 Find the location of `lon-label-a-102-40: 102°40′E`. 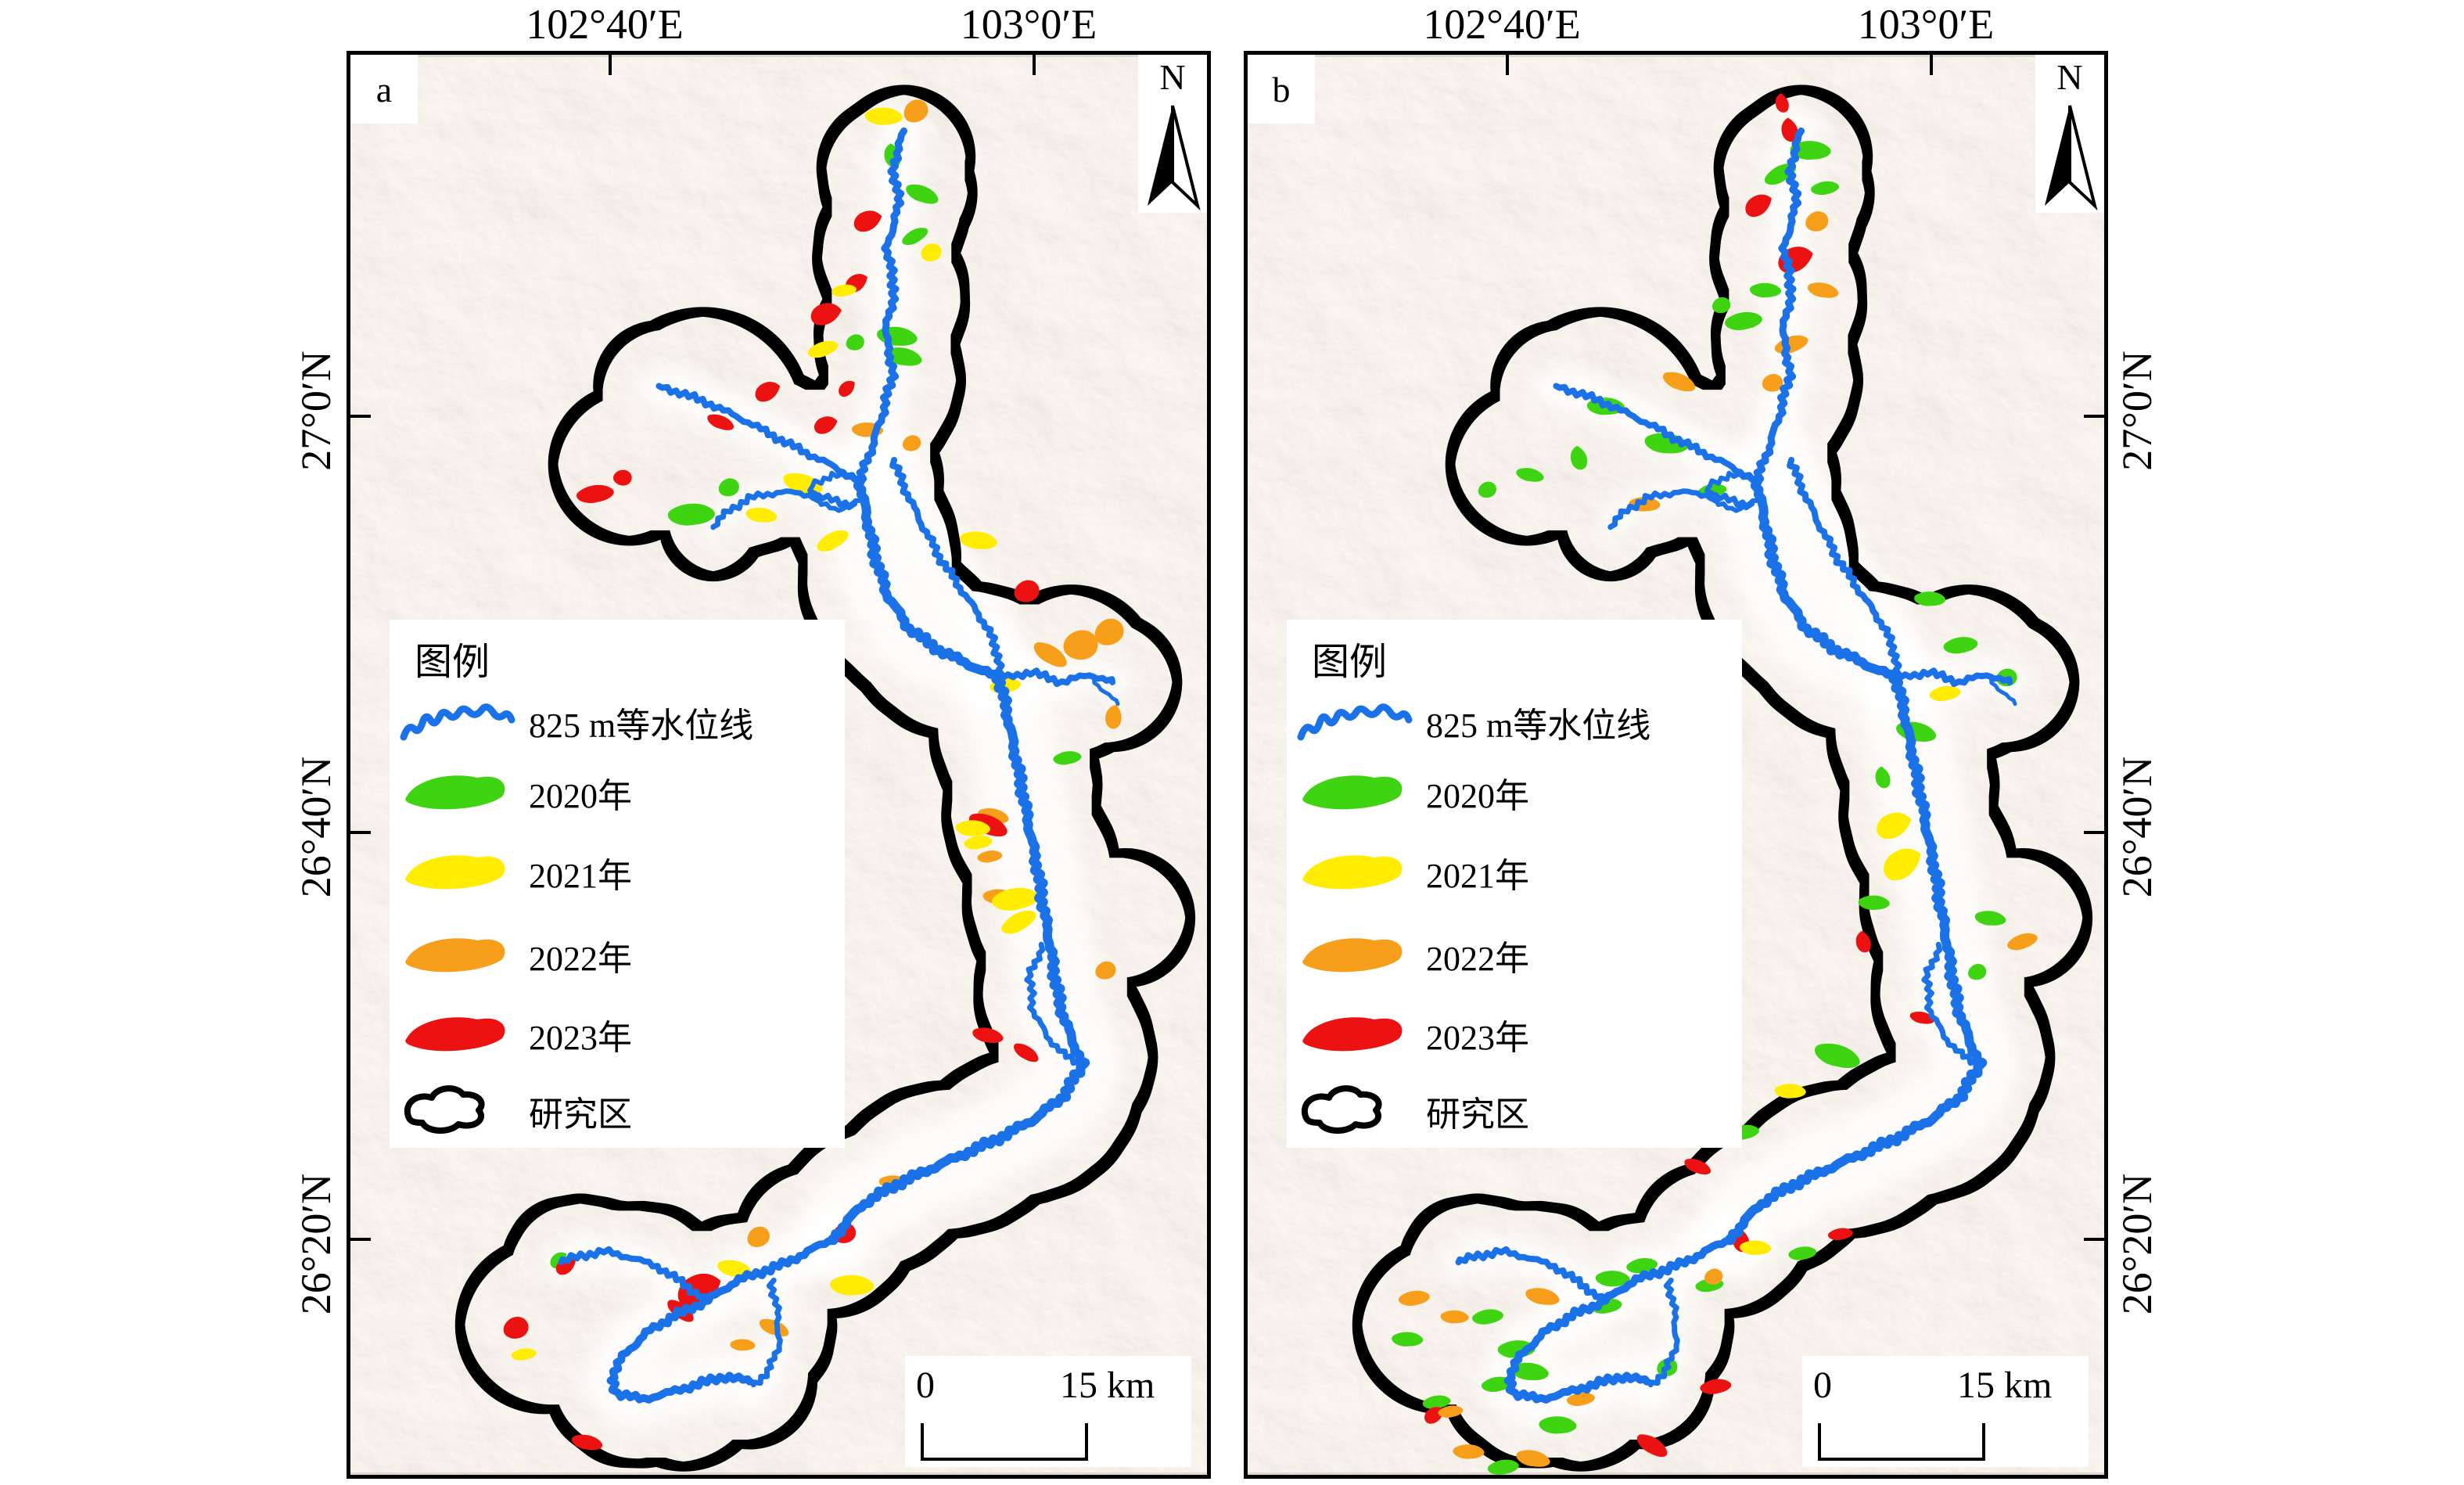

lon-label-a-102-40: 102°40′E is located at coordinates (605, 24).